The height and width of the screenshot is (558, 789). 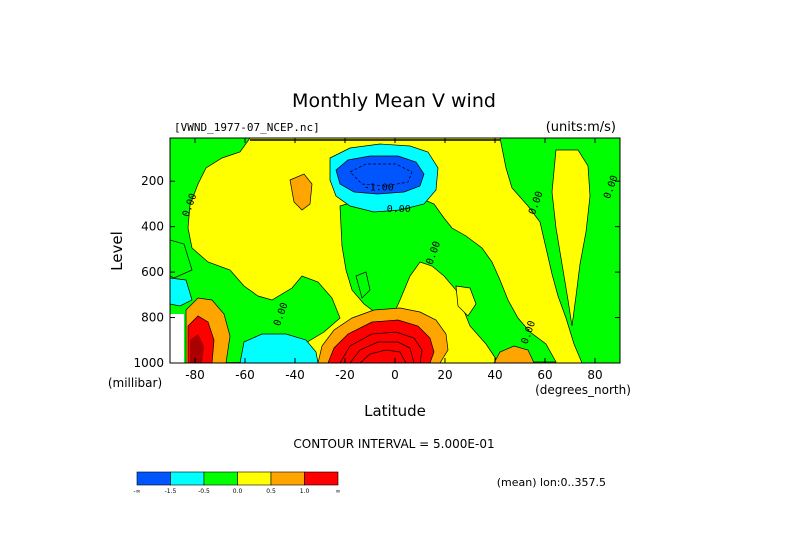 I want to click on green-region-midlat-south-upper, so click(x=181, y=259).